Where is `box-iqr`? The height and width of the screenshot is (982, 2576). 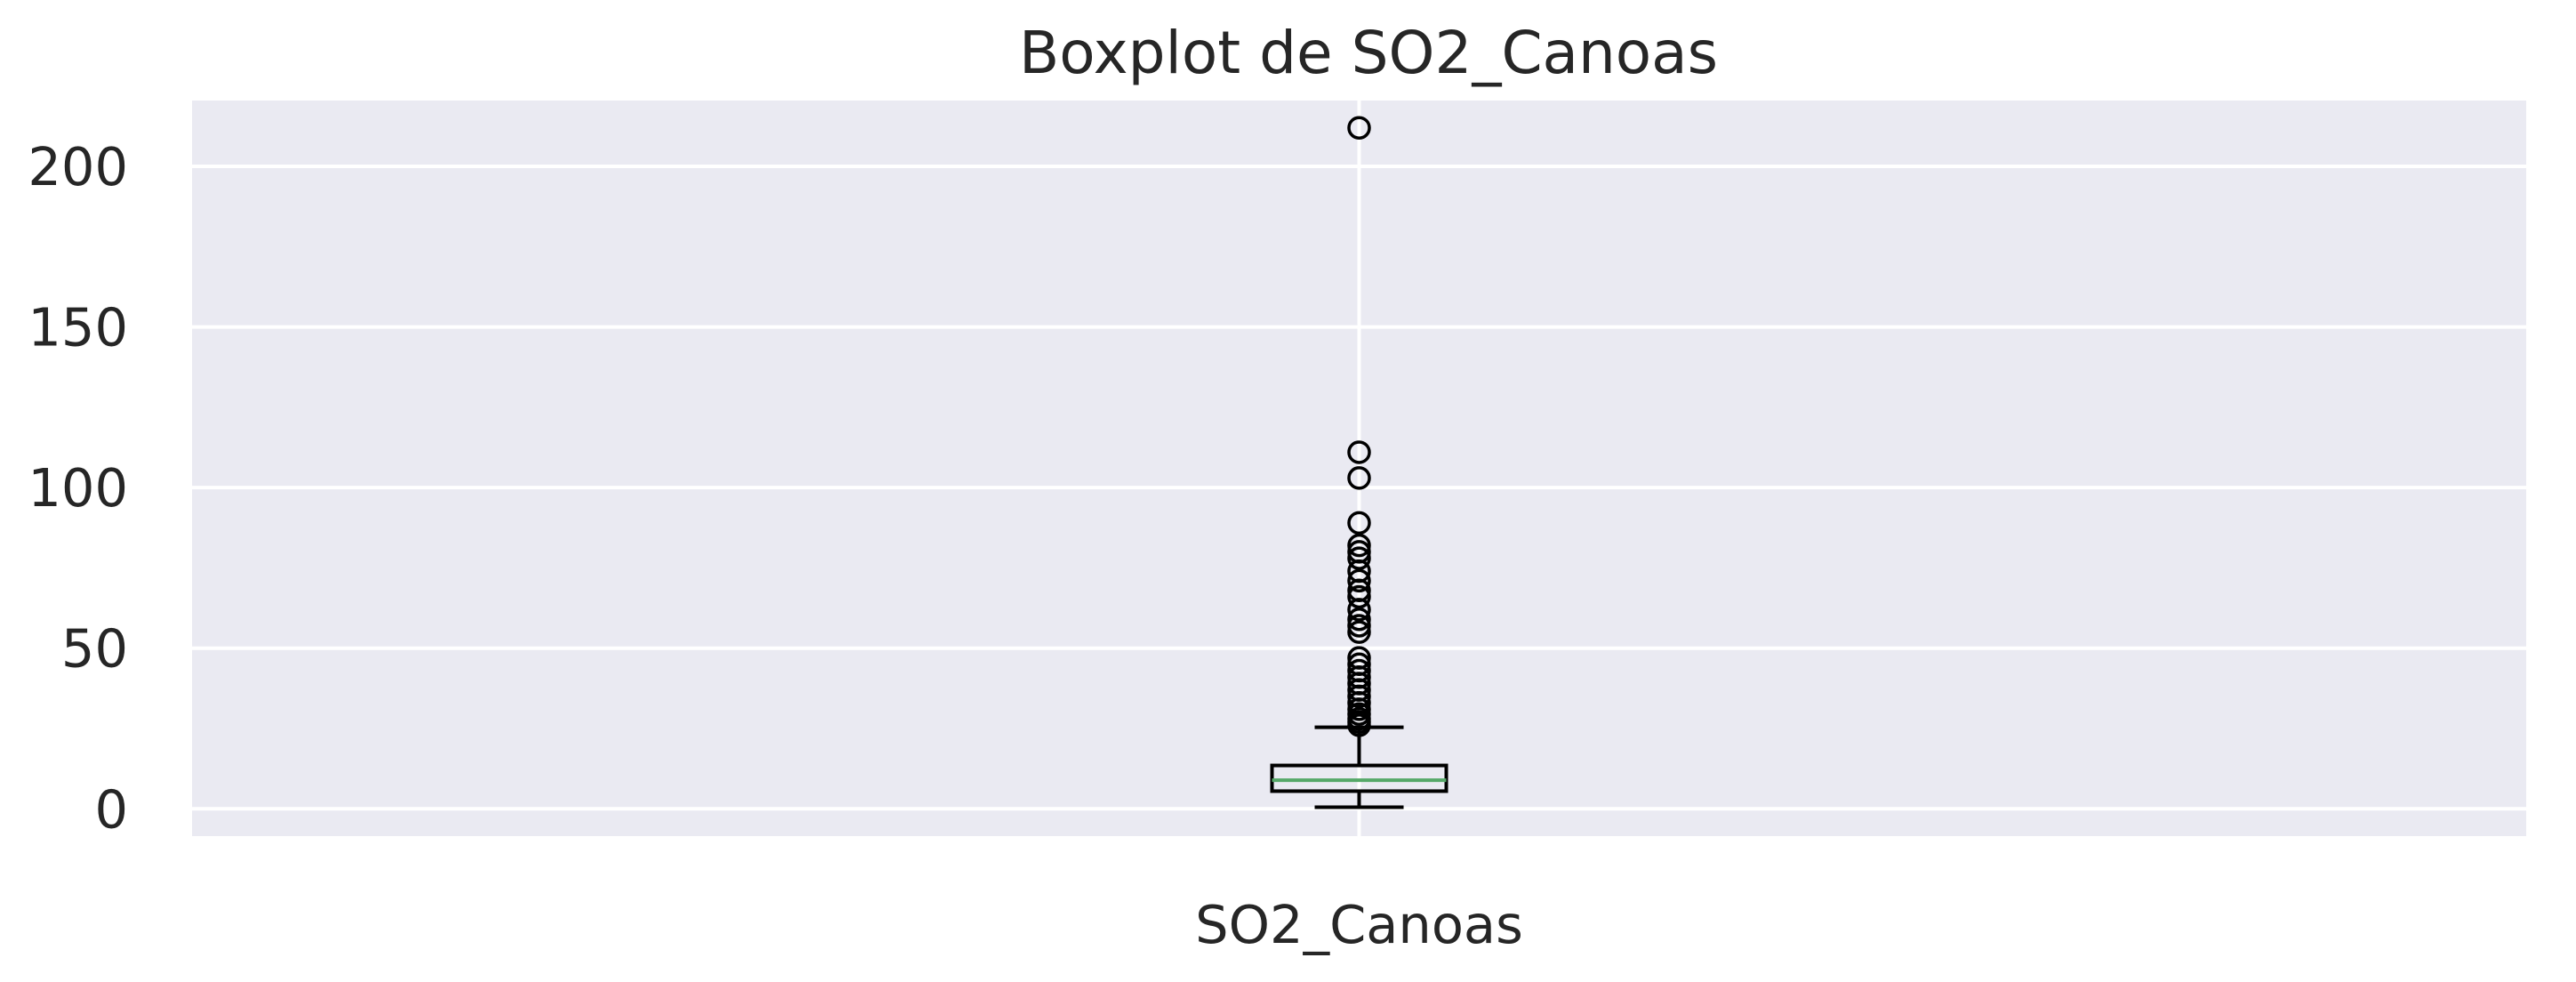
box-iqr is located at coordinates (1359, 778).